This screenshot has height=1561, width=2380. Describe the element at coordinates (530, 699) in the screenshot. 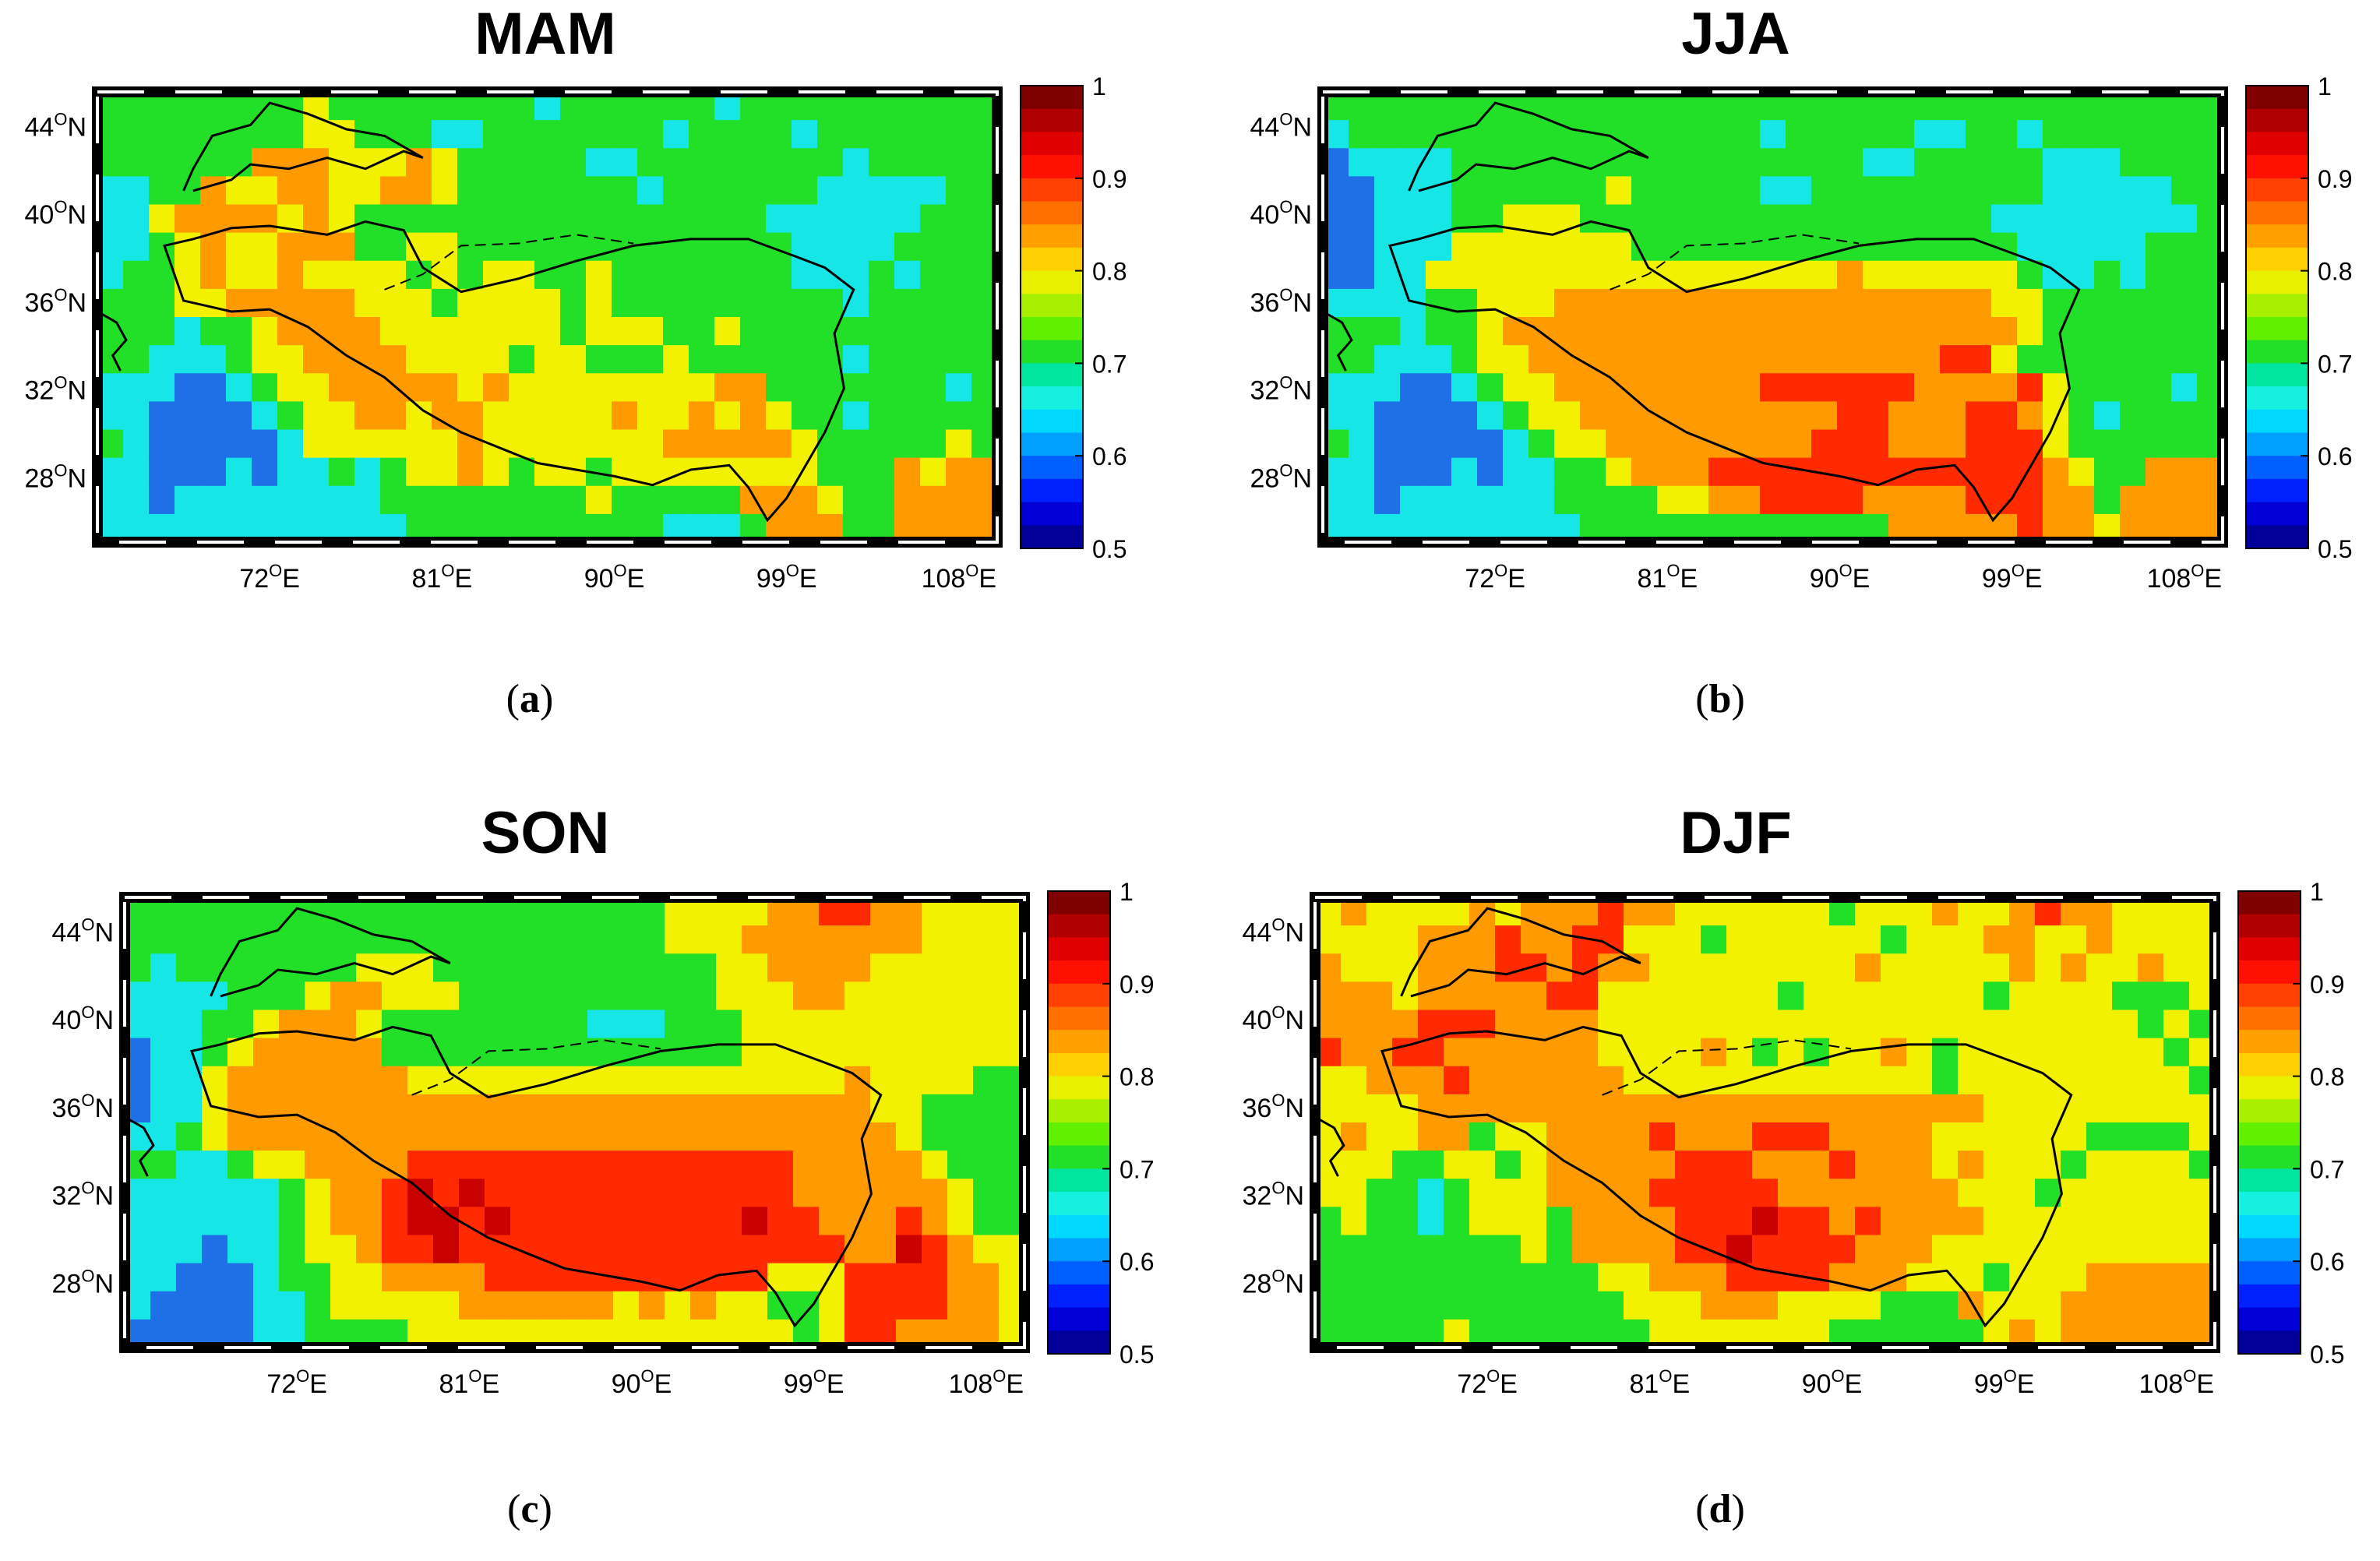

I see `caption-letter: a` at that location.